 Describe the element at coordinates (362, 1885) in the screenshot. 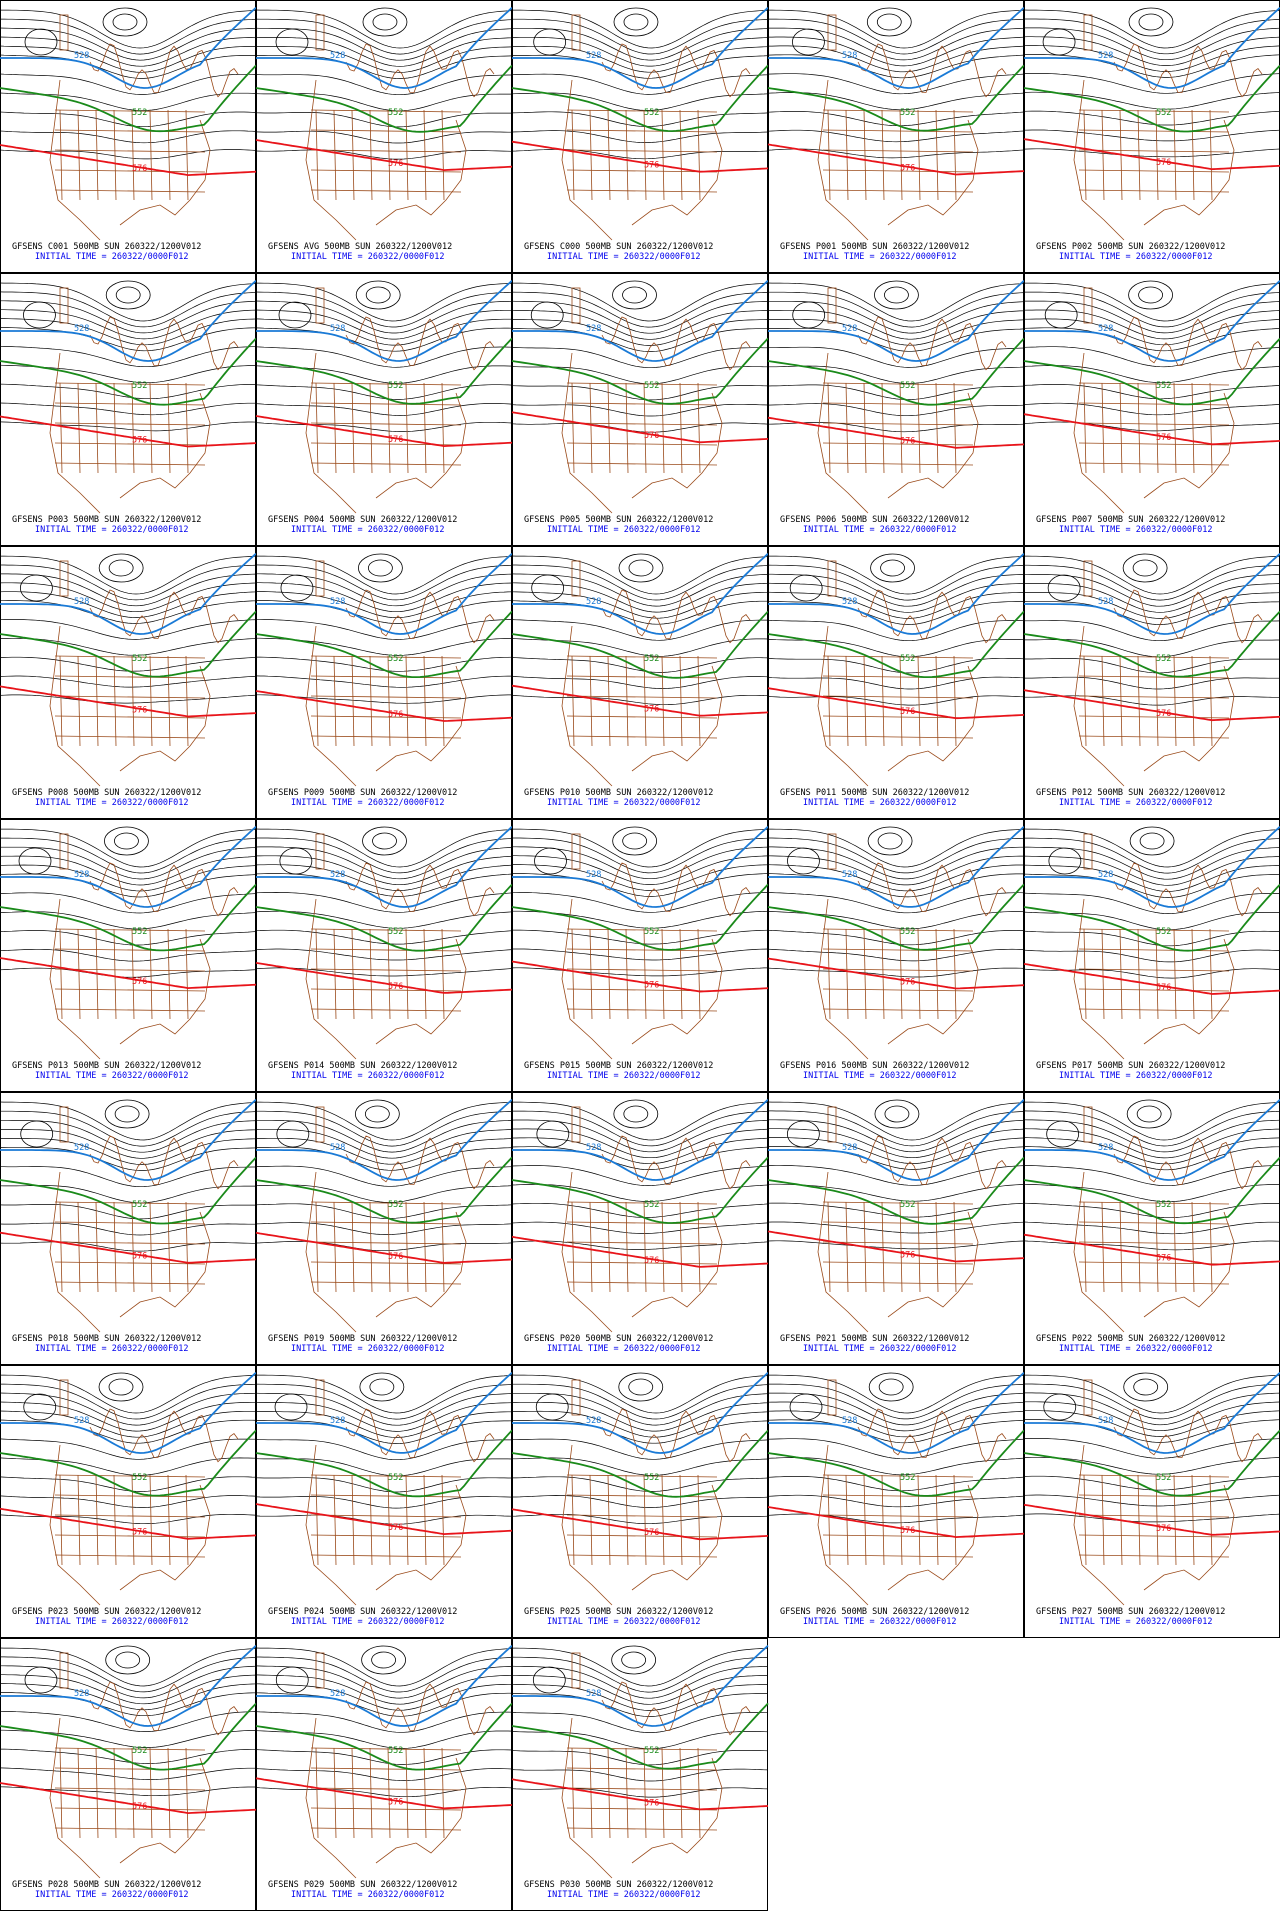

I see `panel-title: GFSENS P029 500MB SUN 260322/1200V012` at that location.